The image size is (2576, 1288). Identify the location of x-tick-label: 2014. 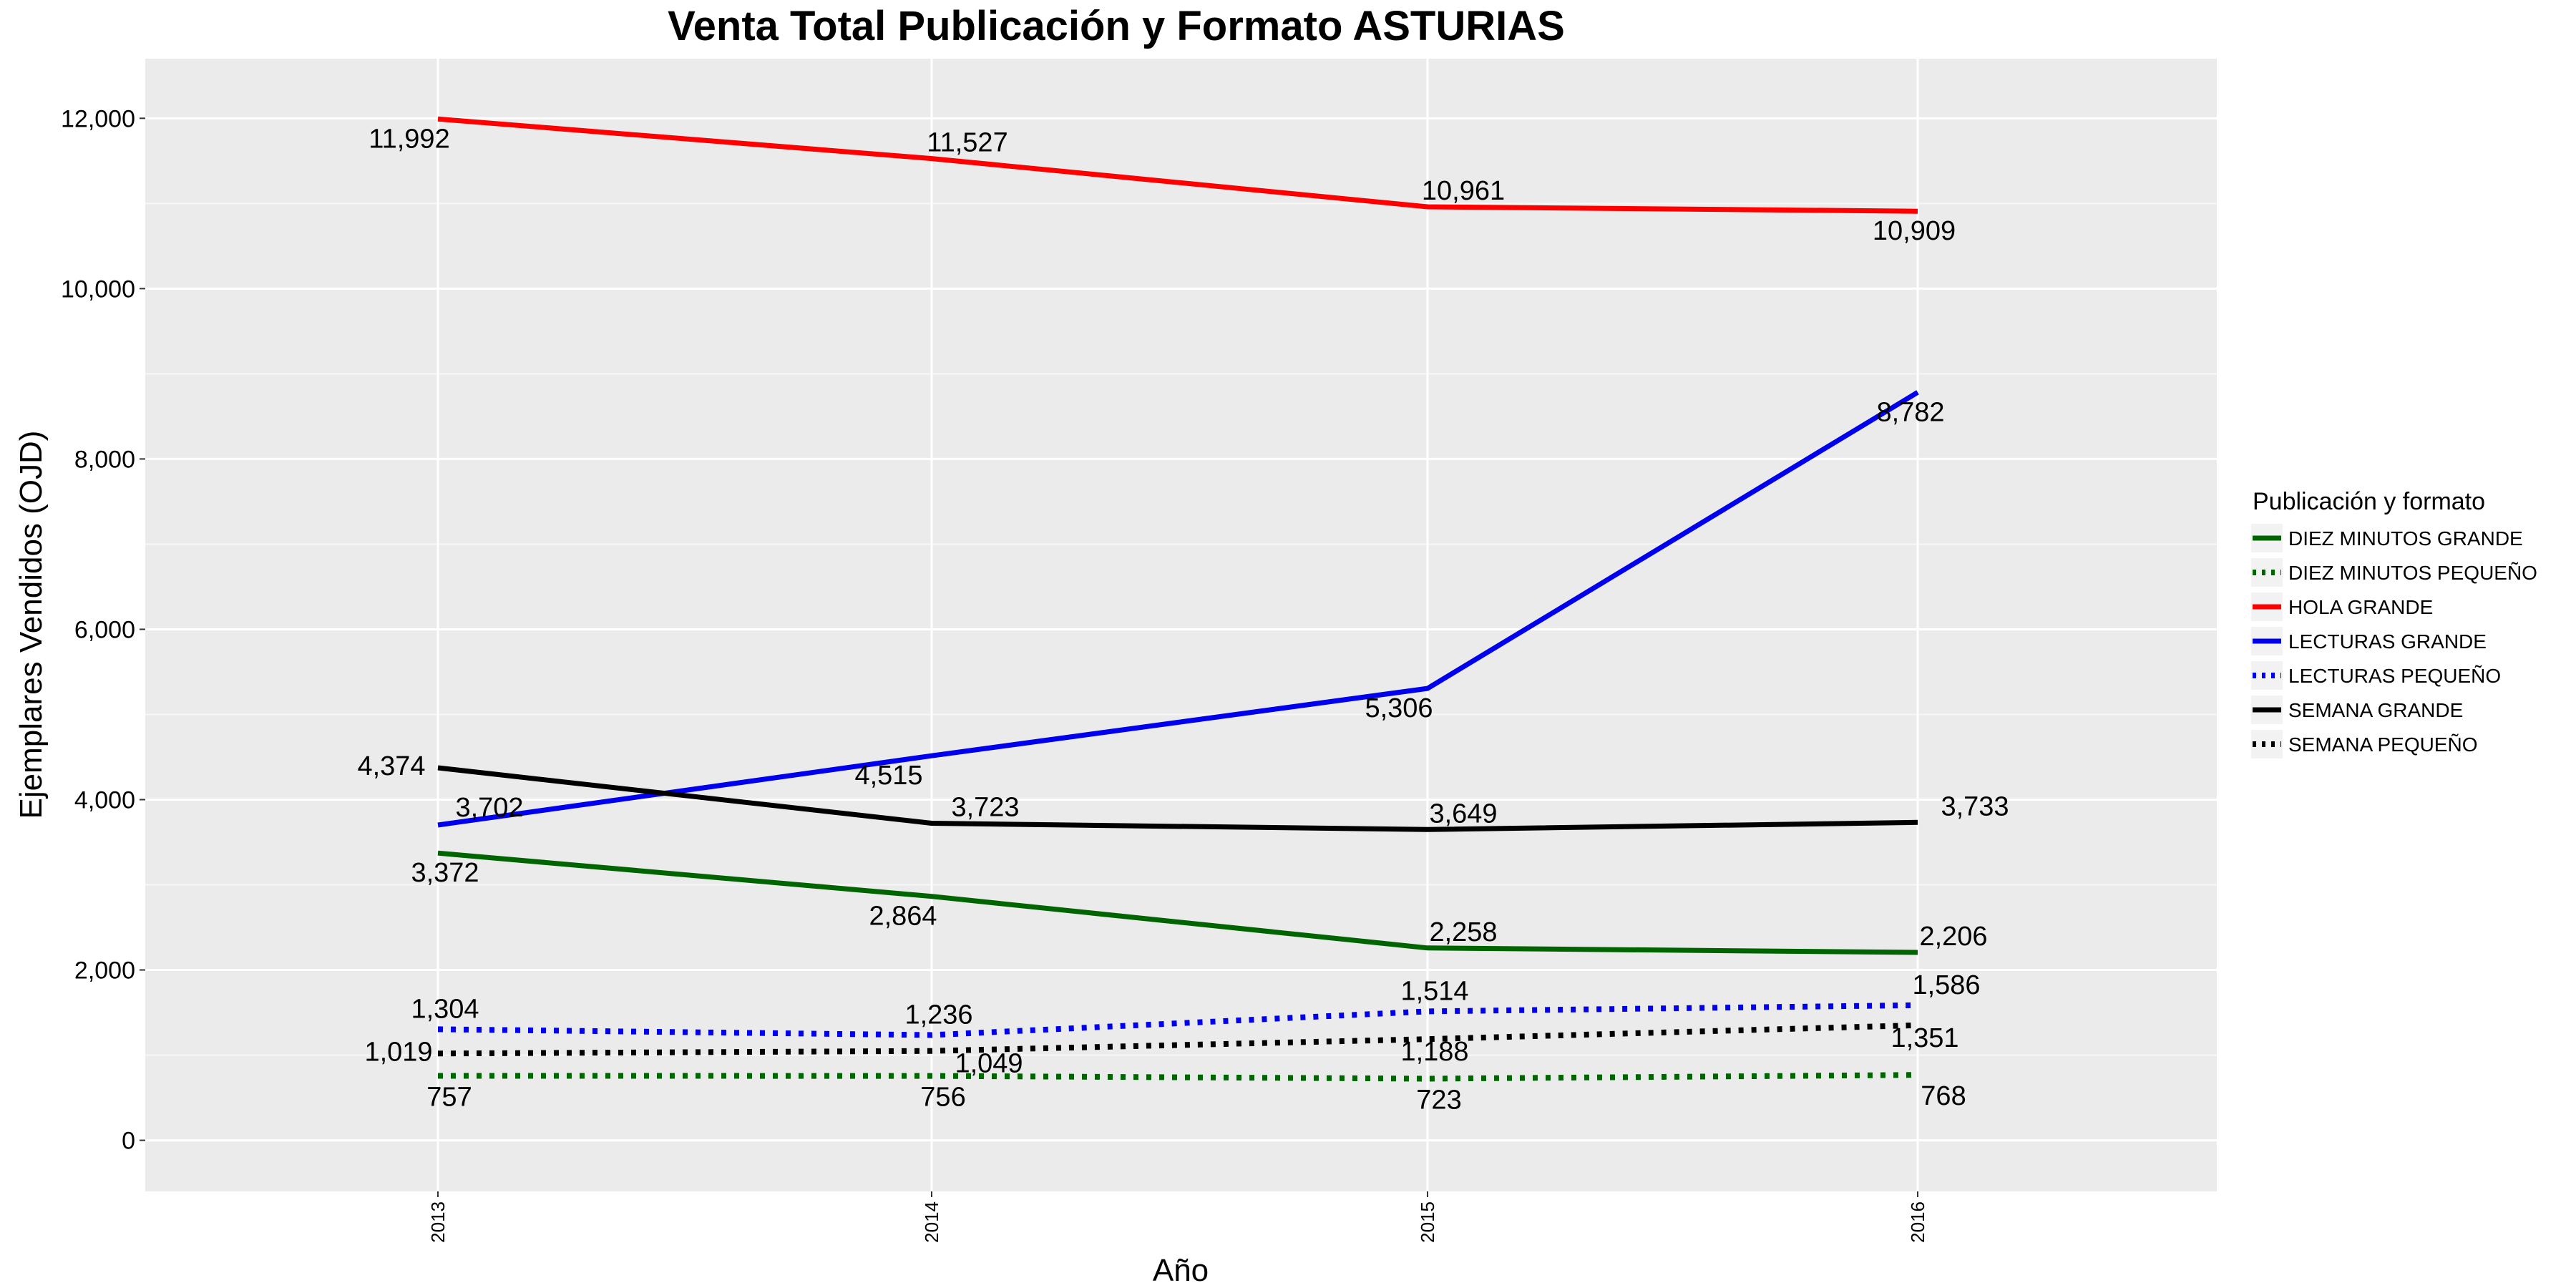
(931, 1222).